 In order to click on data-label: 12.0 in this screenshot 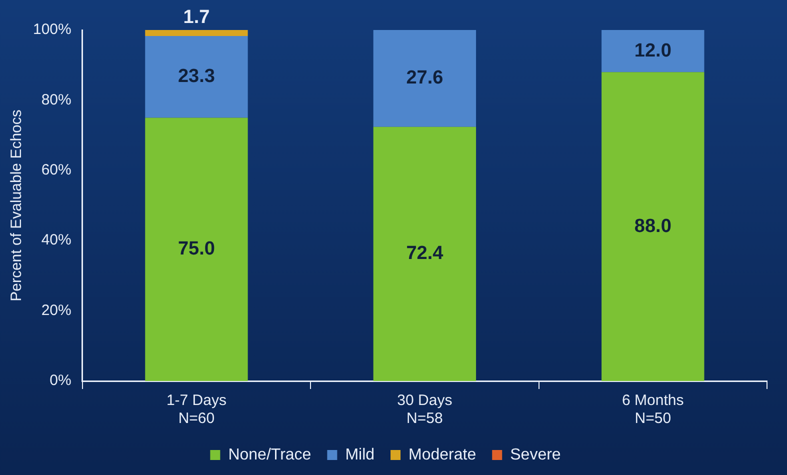, I will do `click(653, 51)`.